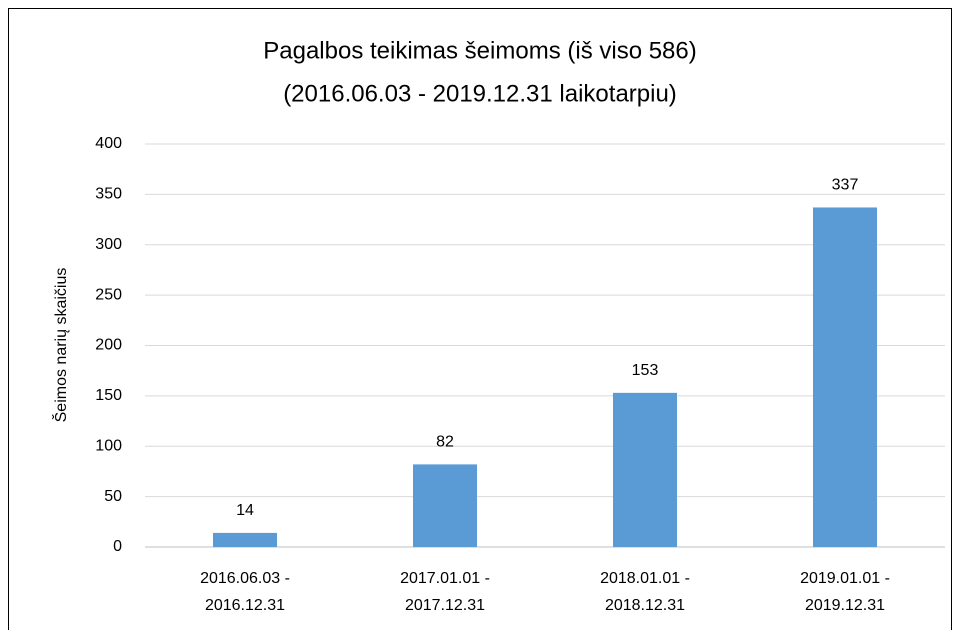 The width and height of the screenshot is (960, 630). Describe the element at coordinates (108, 445) in the screenshot. I see `y-tick-label: 100` at that location.